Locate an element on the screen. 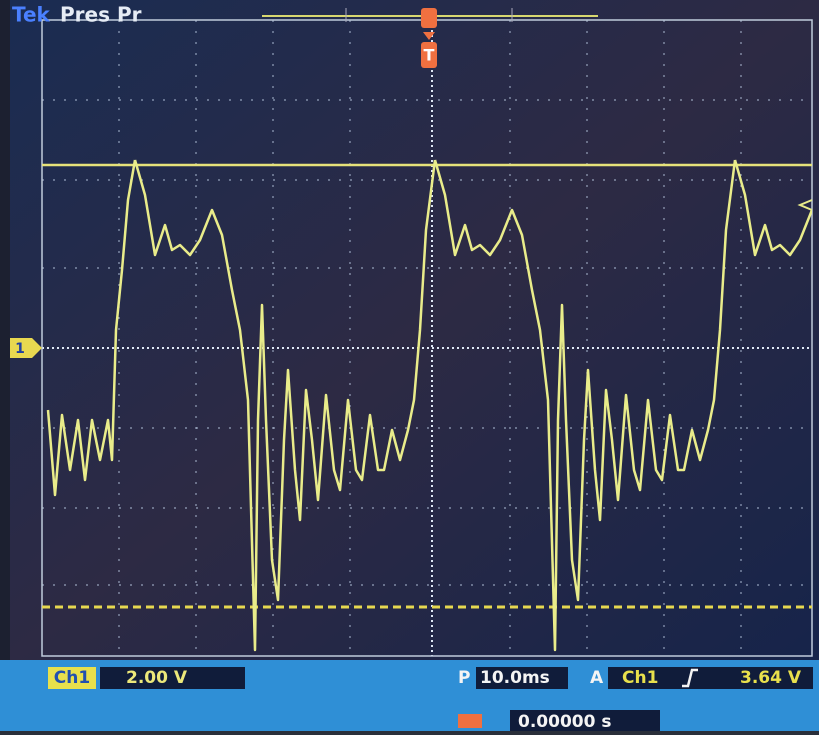 The width and height of the screenshot is (819, 735). time-box is located at coordinates (522, 678).